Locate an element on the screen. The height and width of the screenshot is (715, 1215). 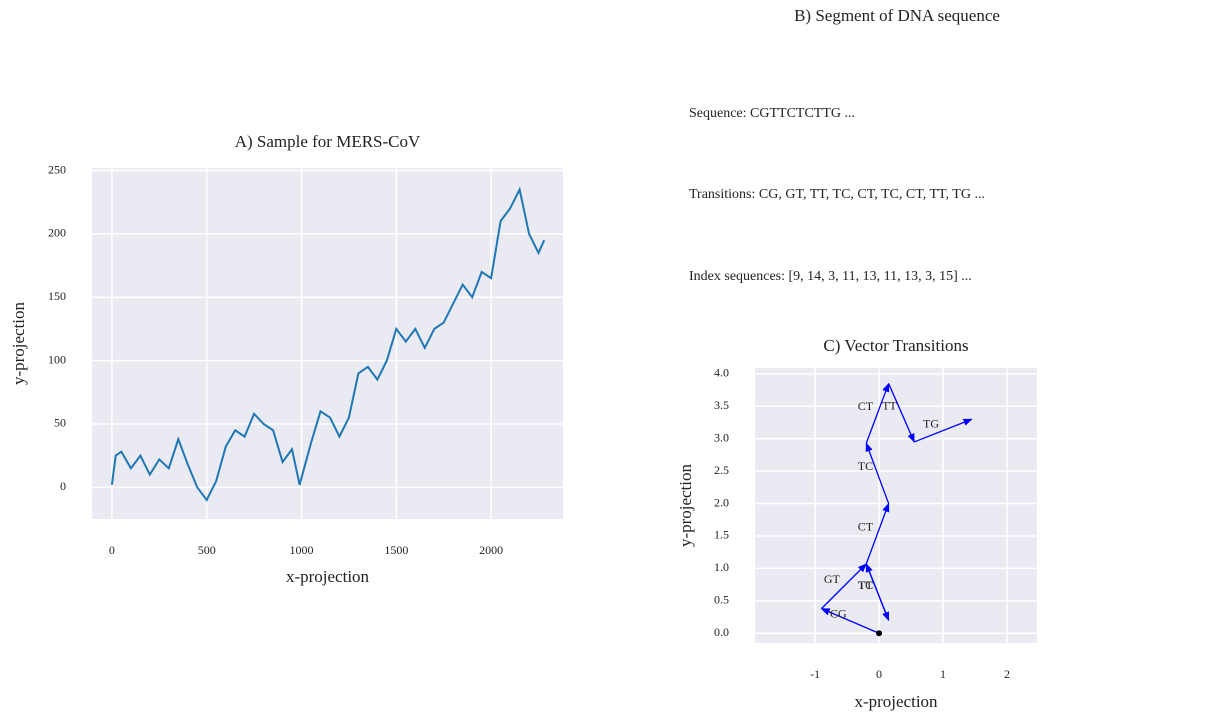
segment-label: CG is located at coordinates (838, 614).